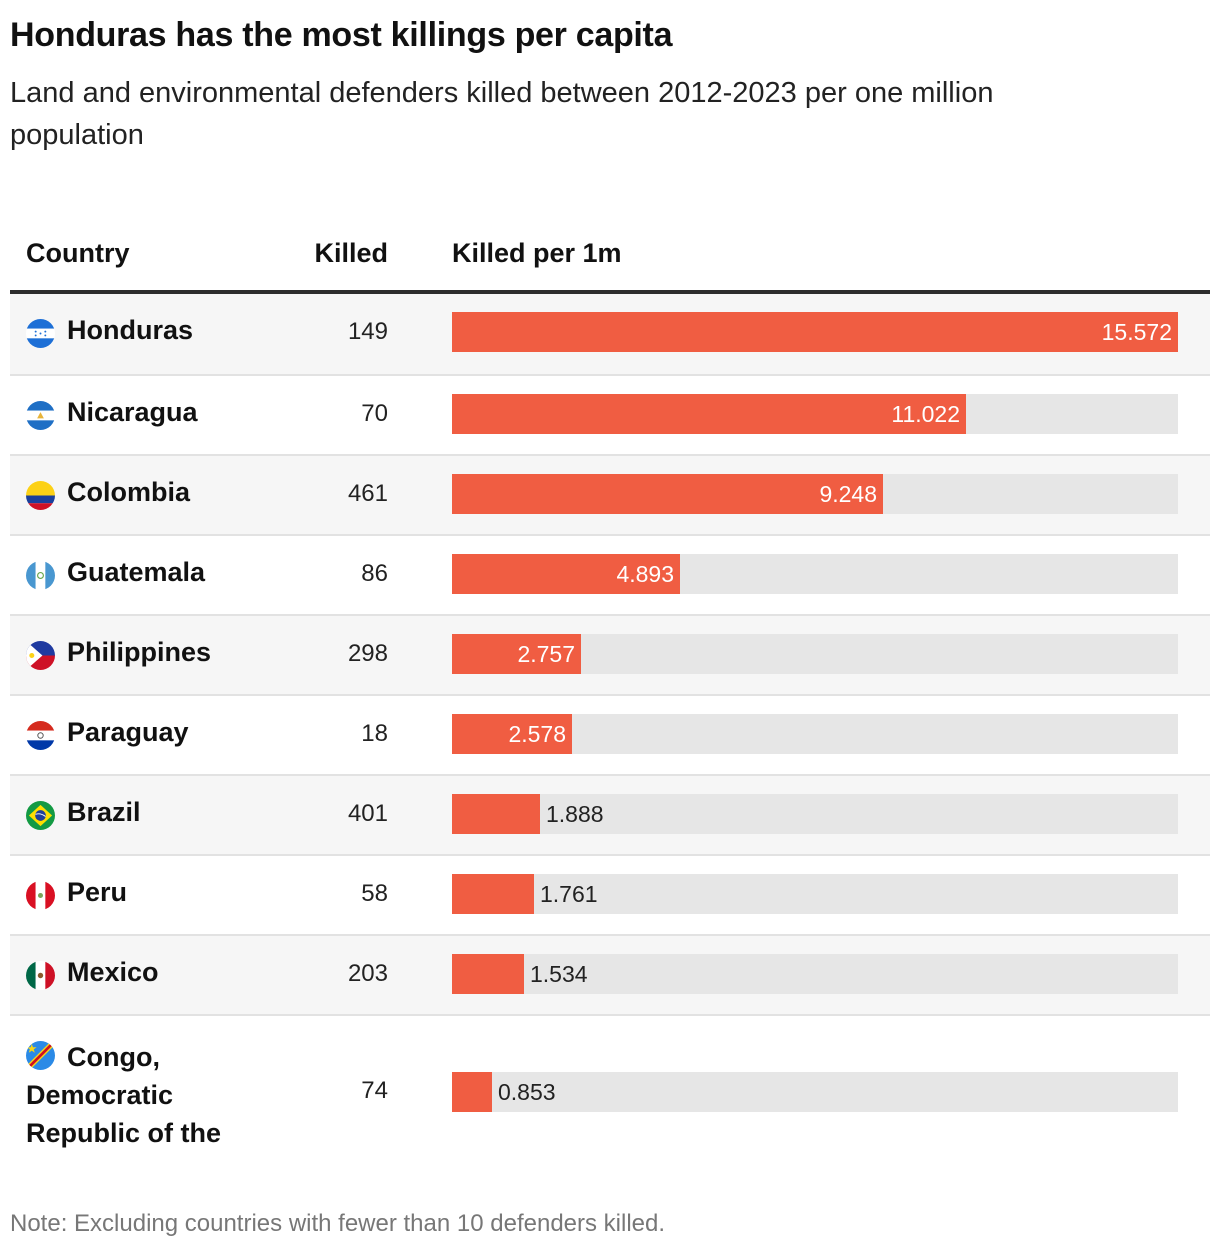 This screenshot has height=1254, width=1220. What do you see at coordinates (40, 495) in the screenshot?
I see `colombia-flag-icon` at bounding box center [40, 495].